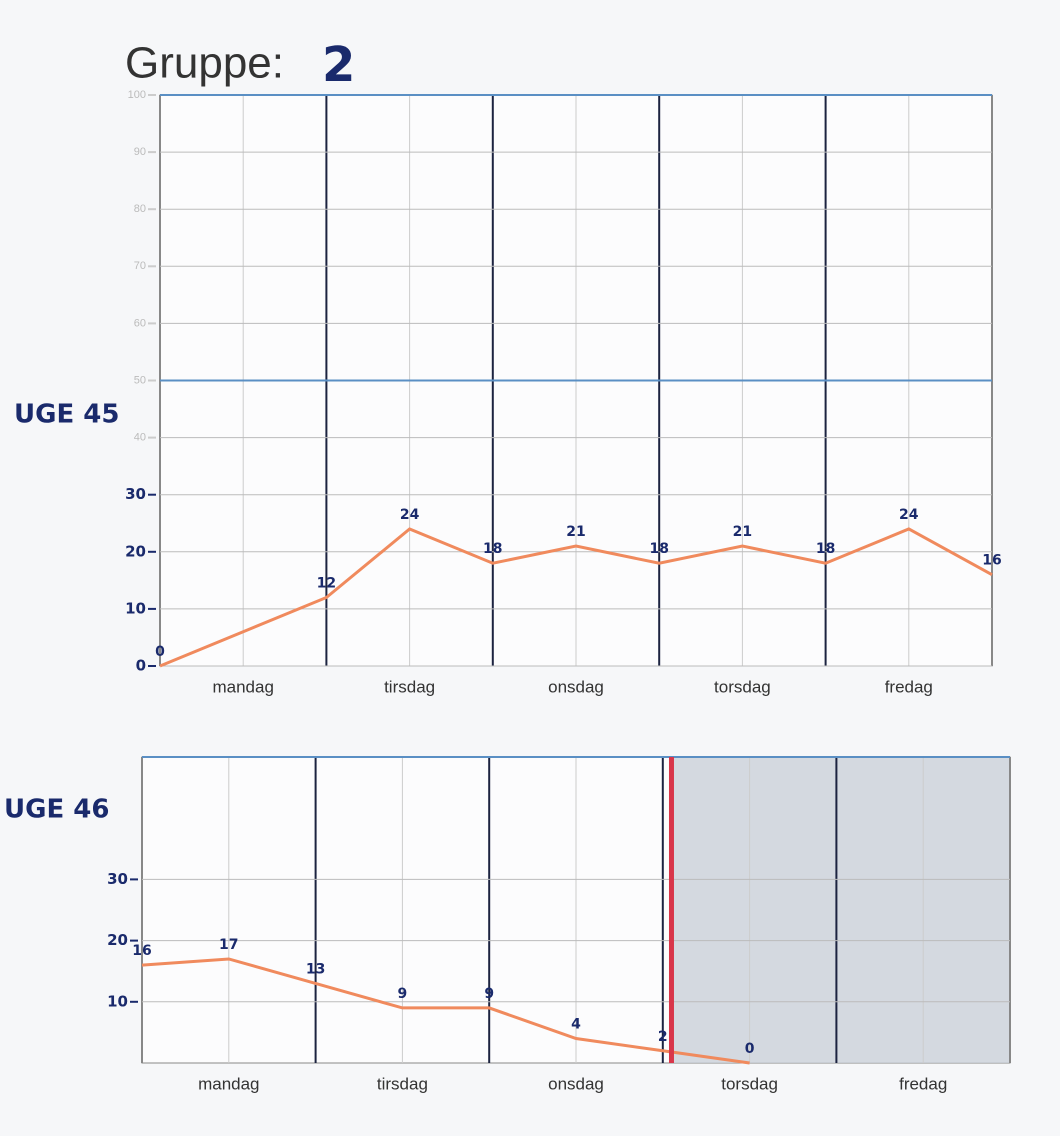 The width and height of the screenshot is (1060, 1136). I want to click on data-label: 17, so click(228, 945).